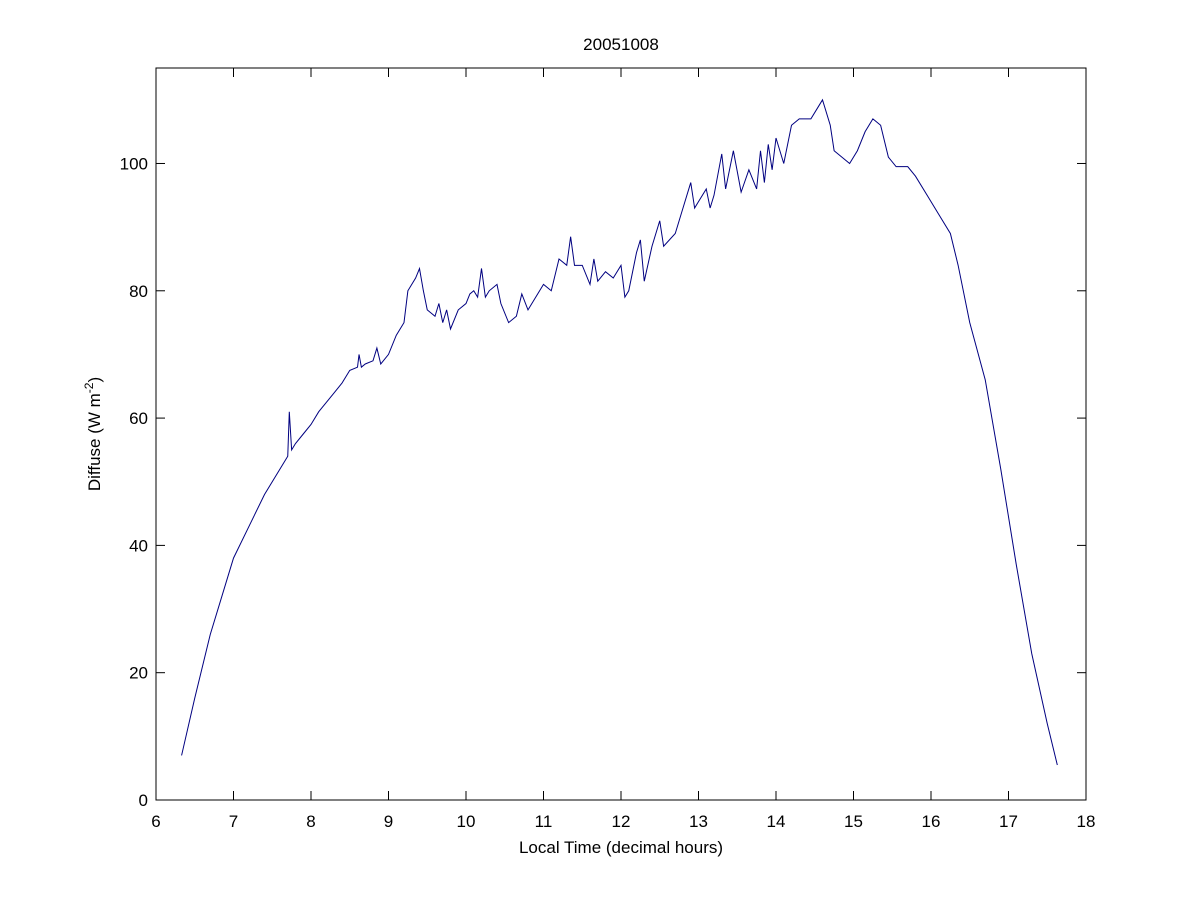 The height and width of the screenshot is (900, 1200). Describe the element at coordinates (544, 821) in the screenshot. I see `x-tick-label: 11` at that location.